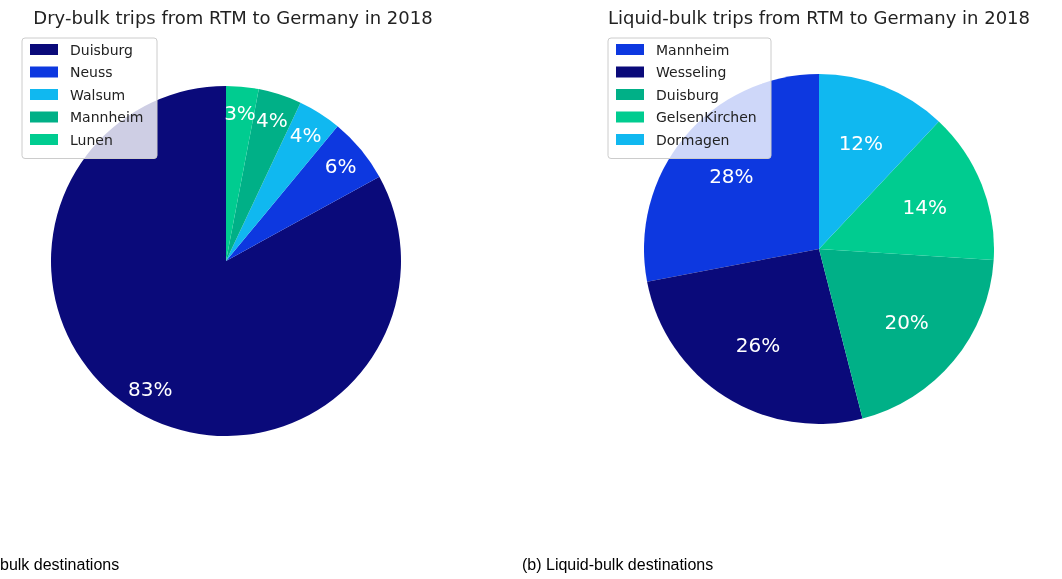  What do you see at coordinates (691, 72) in the screenshot?
I see `legend-label: Wesseling` at bounding box center [691, 72].